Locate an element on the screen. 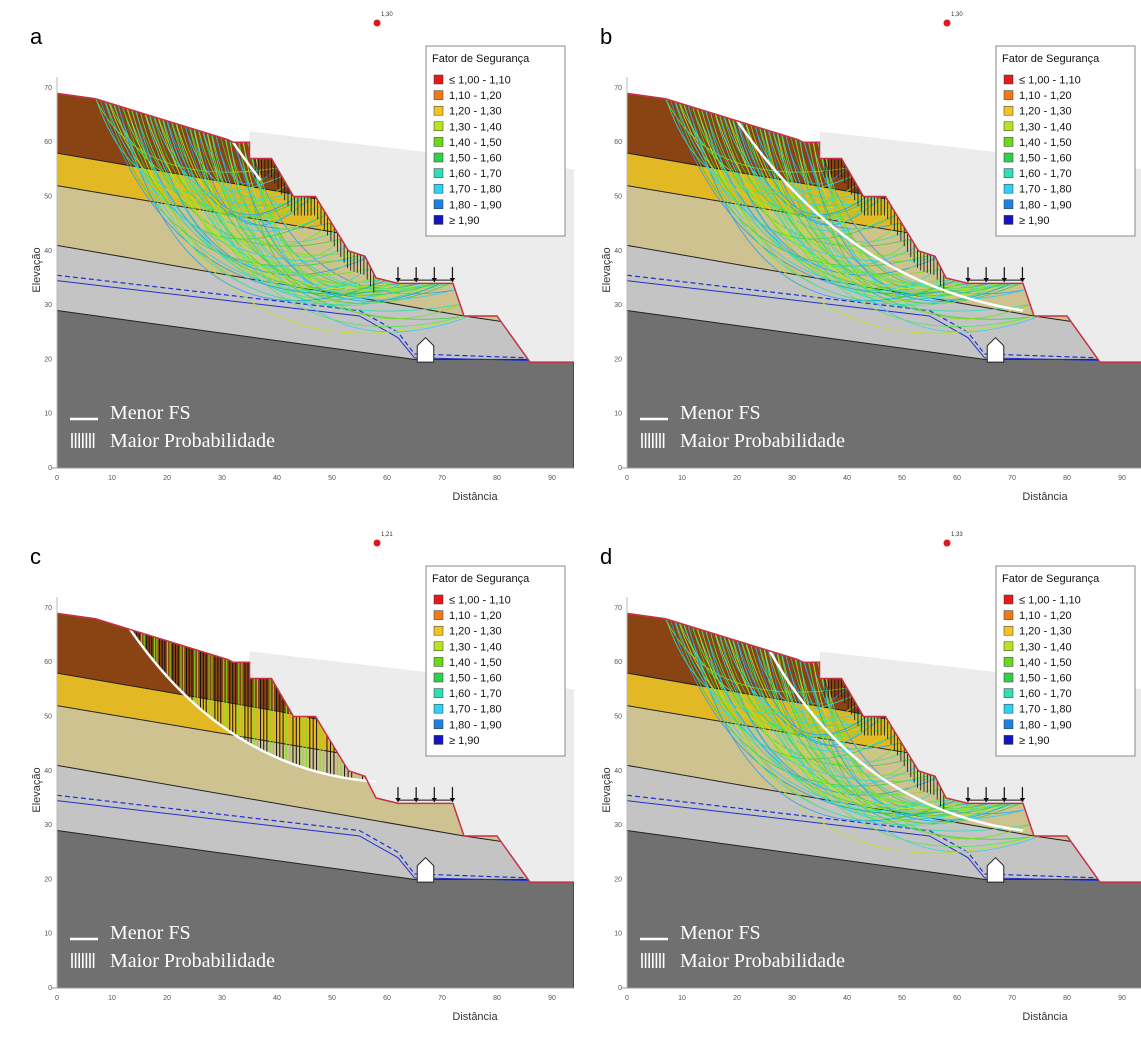  x-tick-label: 0 is located at coordinates (57, 998).